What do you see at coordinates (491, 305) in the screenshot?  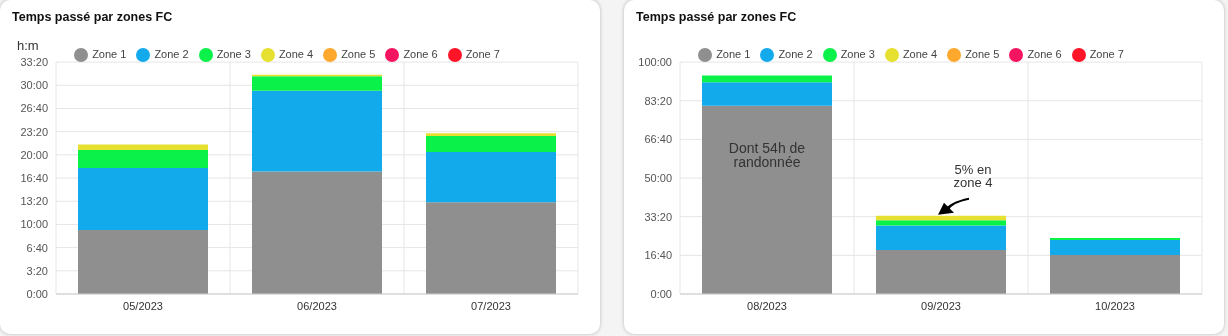 I see `x-tick-label: 07/2023` at bounding box center [491, 305].